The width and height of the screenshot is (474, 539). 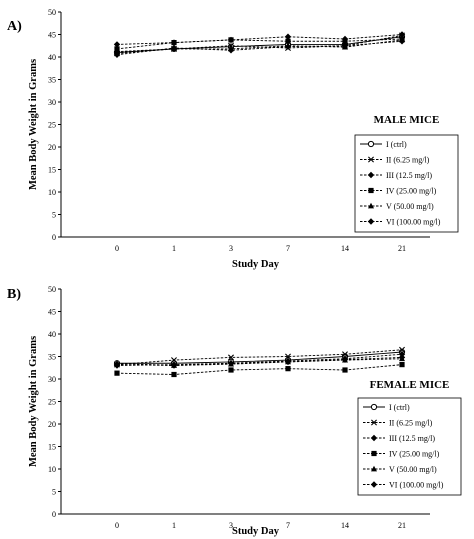 What do you see at coordinates (52, 334) in the screenshot?
I see `y-tick-label: 40` at bounding box center [52, 334].